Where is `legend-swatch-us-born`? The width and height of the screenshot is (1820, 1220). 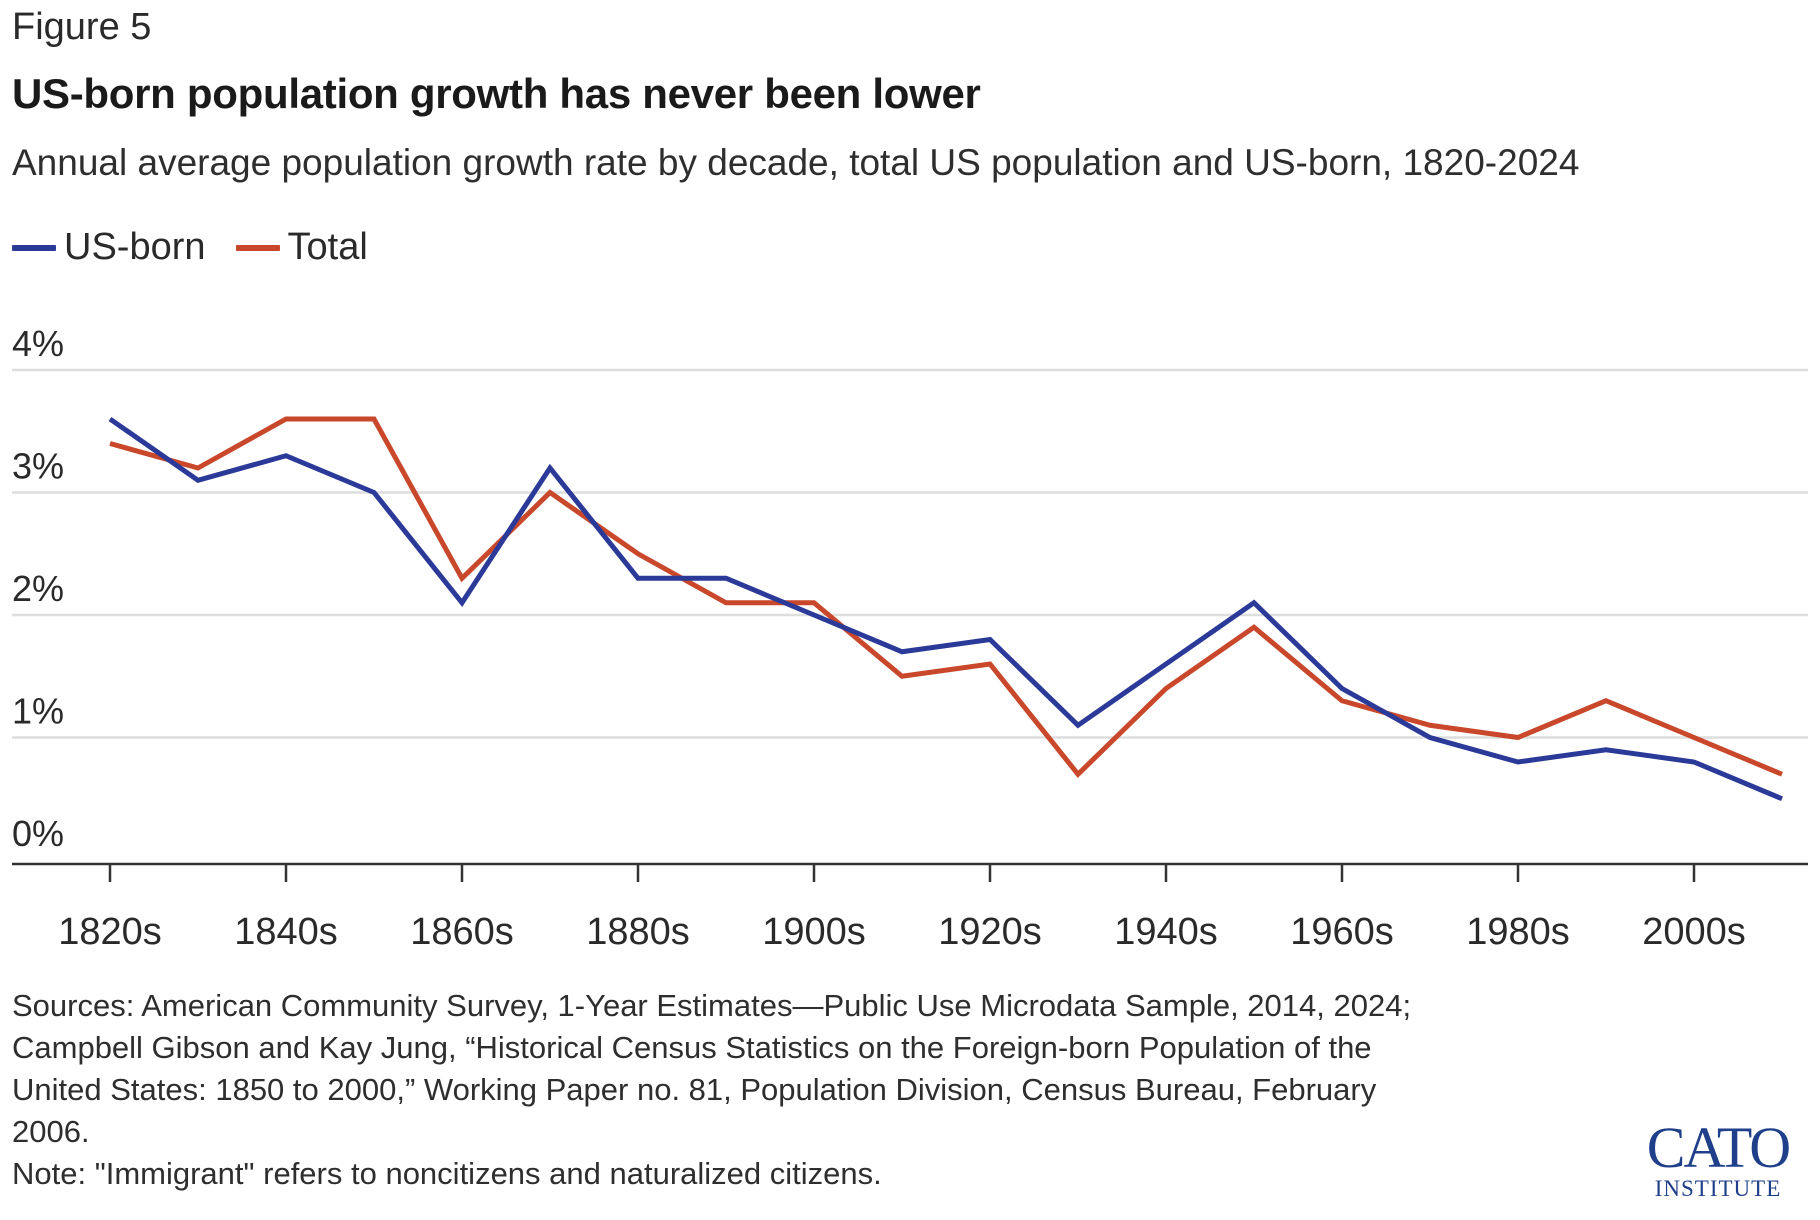 legend-swatch-us-born is located at coordinates (34, 247).